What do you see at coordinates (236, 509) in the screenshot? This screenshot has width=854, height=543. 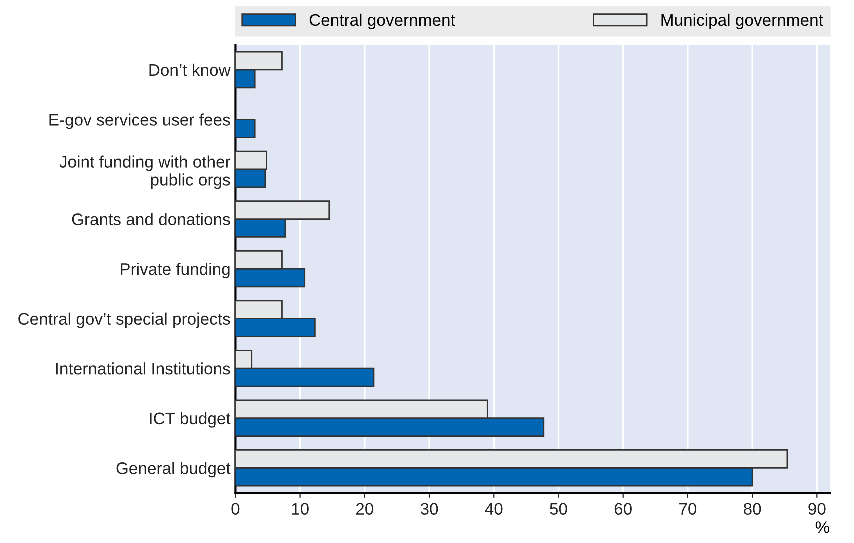 I see `x-tick-label: 0` at bounding box center [236, 509].